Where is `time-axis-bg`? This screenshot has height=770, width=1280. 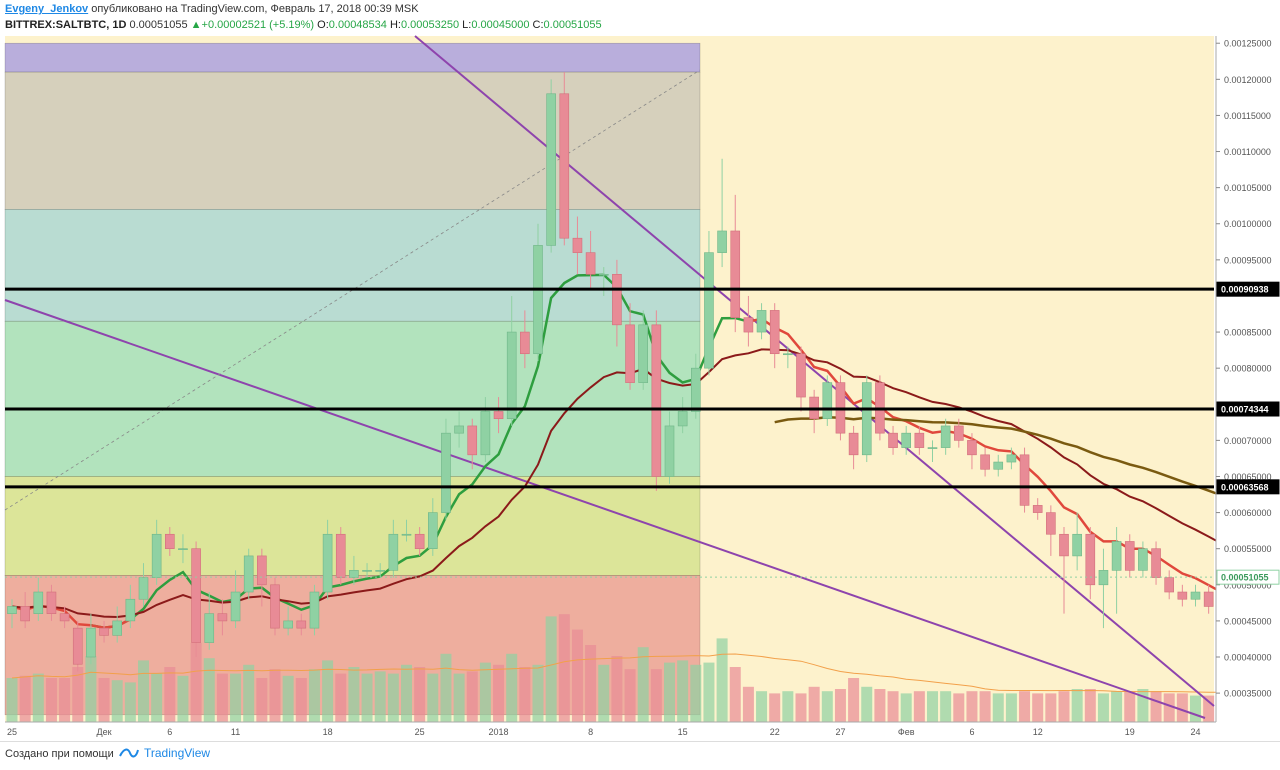
time-axis-bg is located at coordinates (640, 731).